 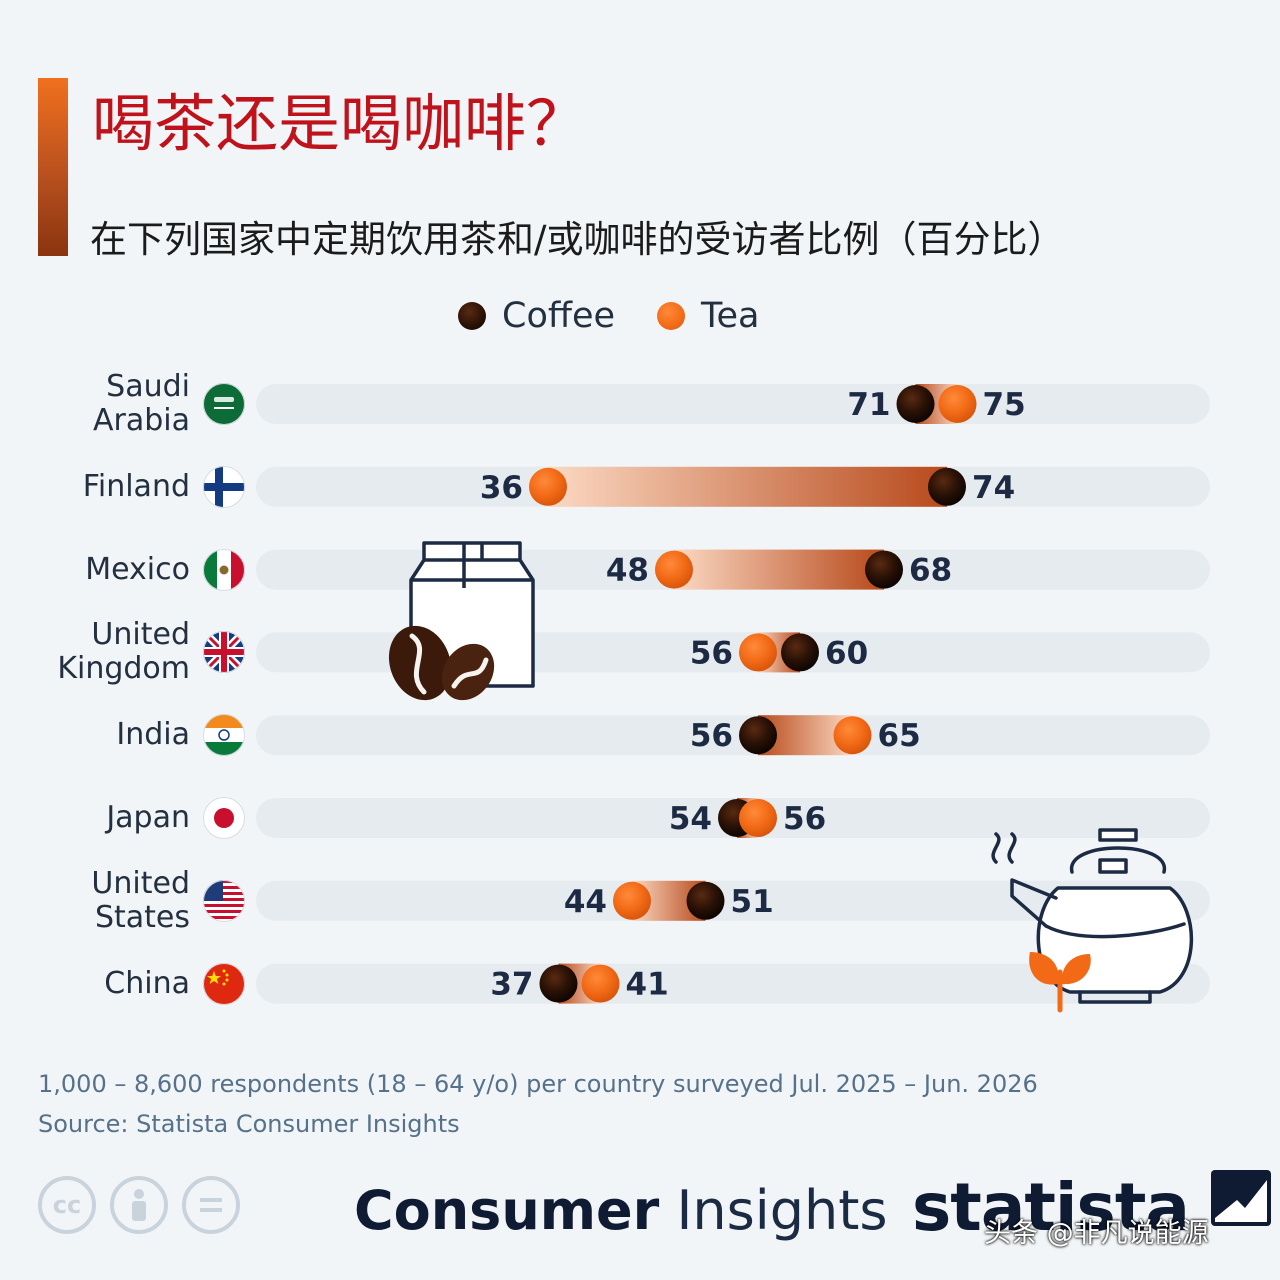 What do you see at coordinates (224, 569) in the screenshot?
I see `mexico-flag-icon` at bounding box center [224, 569].